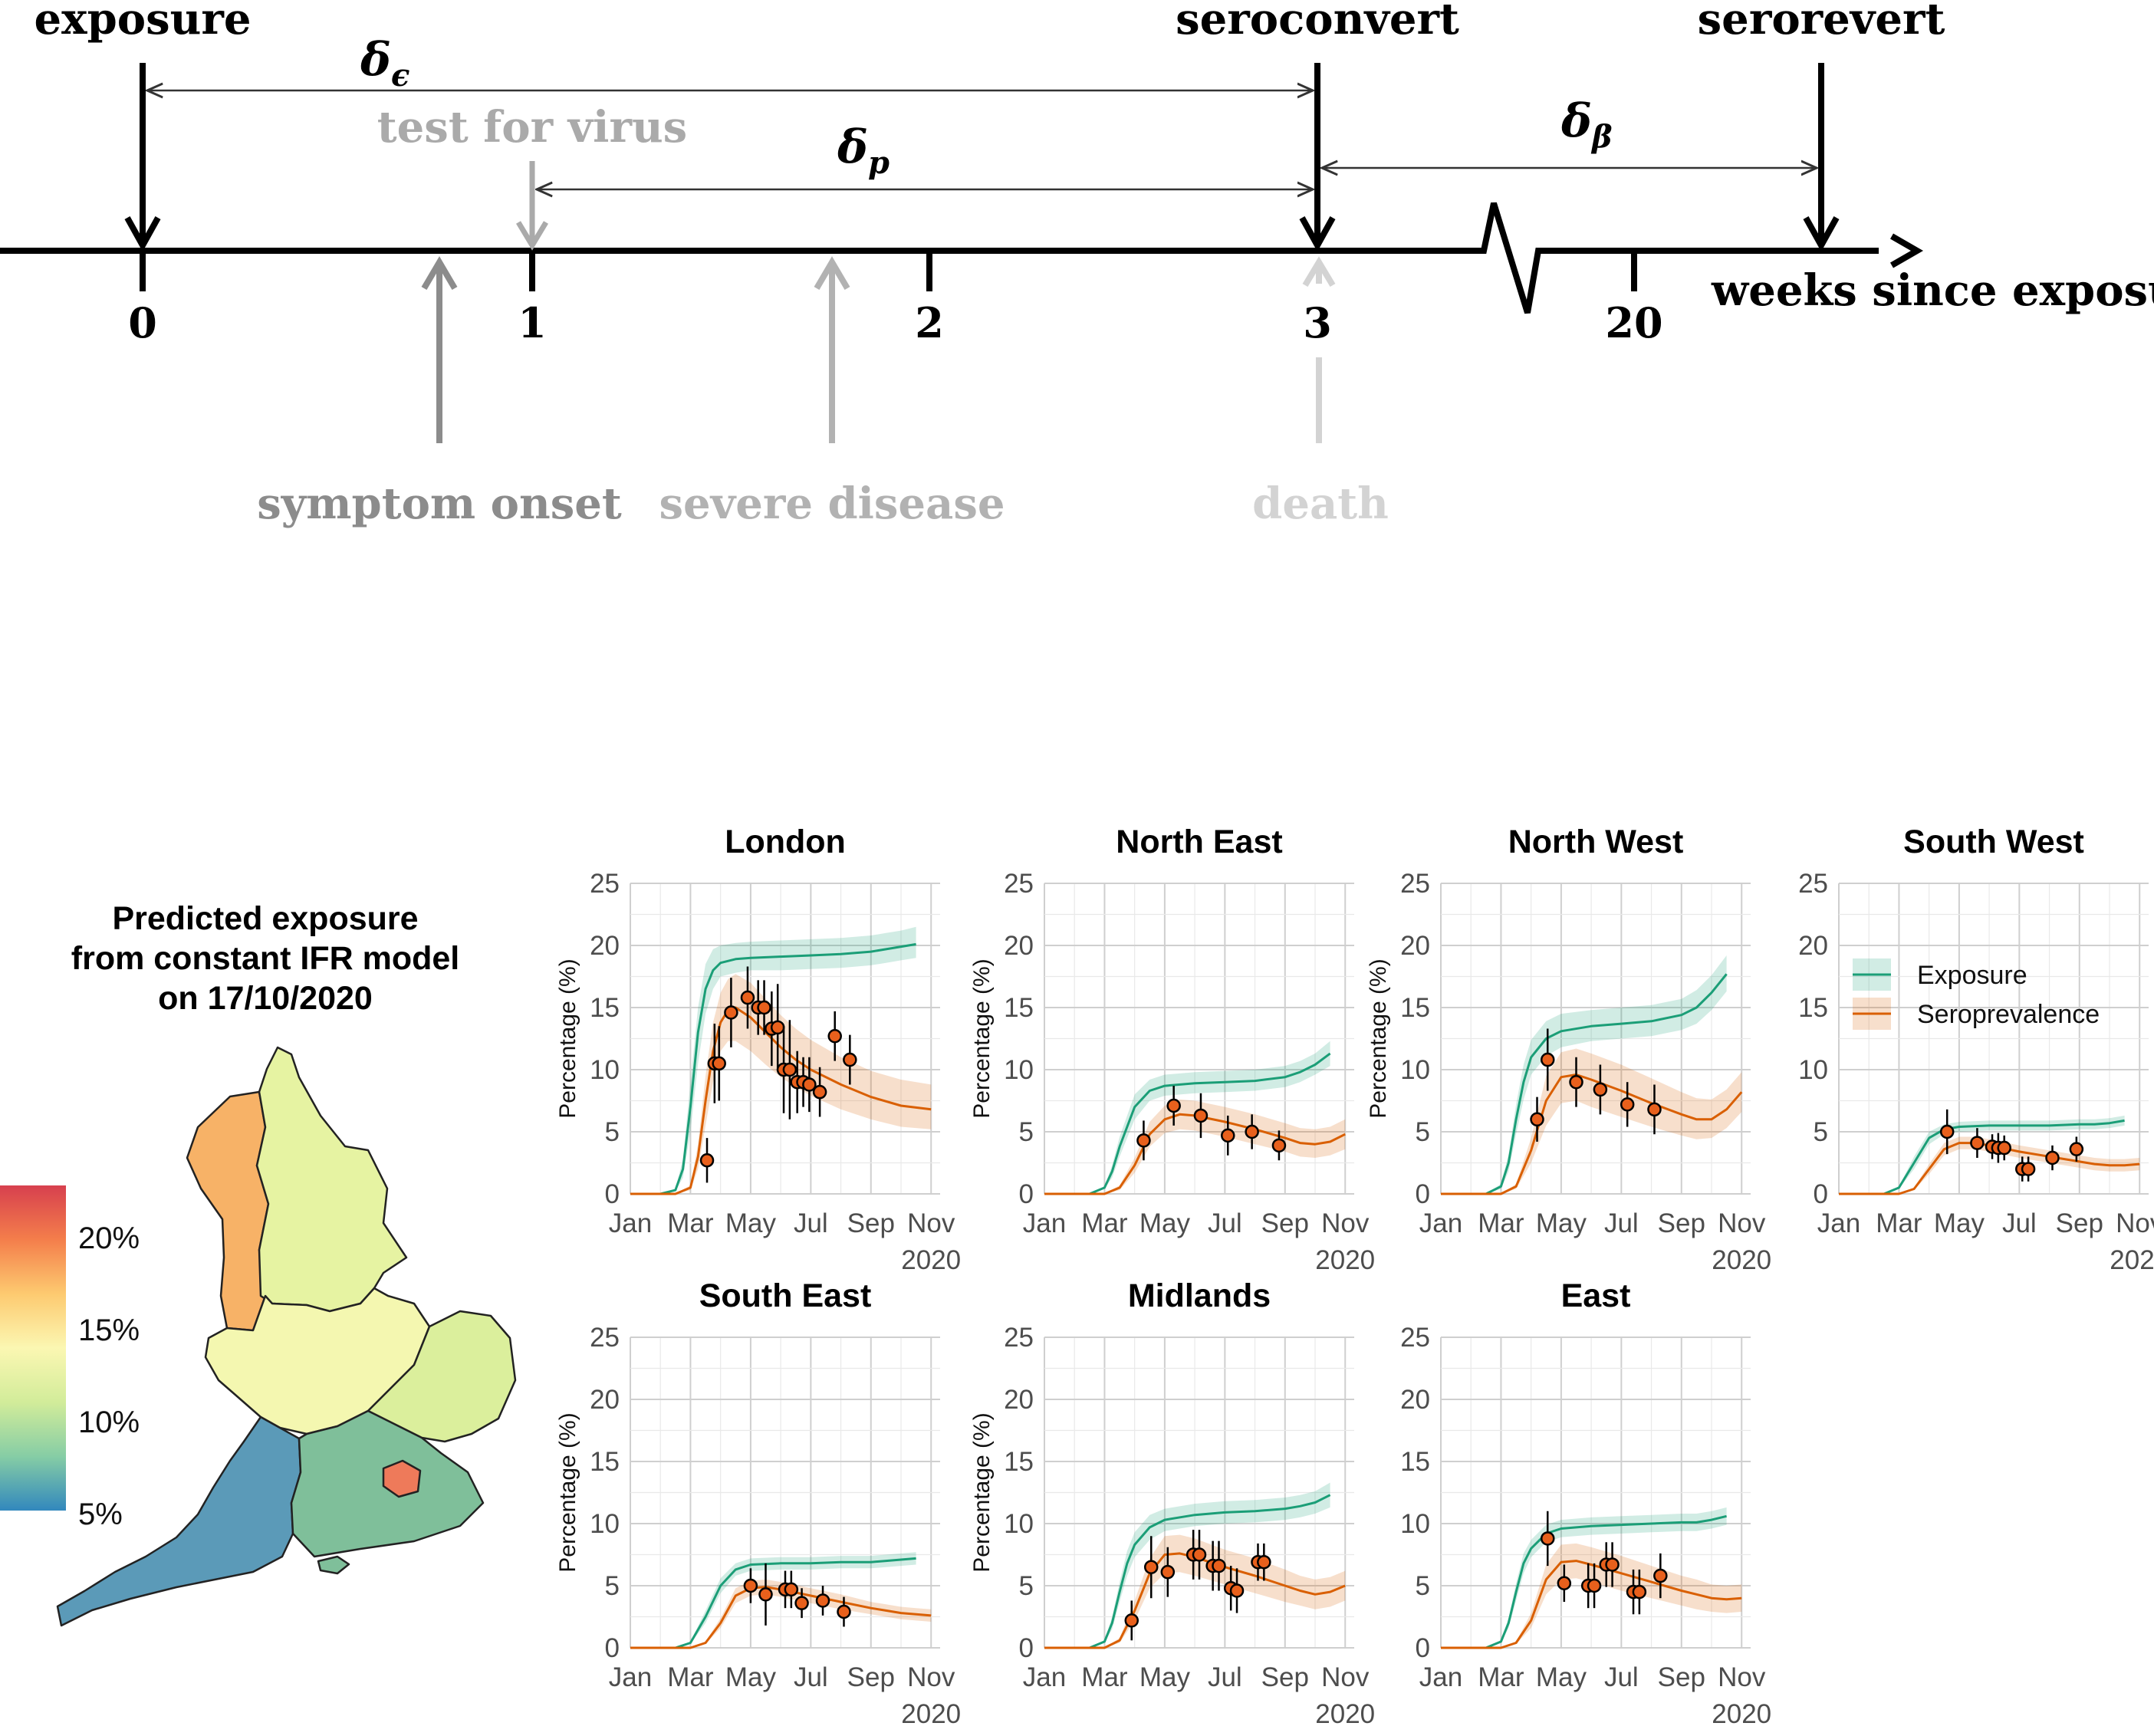 This screenshot has width=2154, height=1736. I want to click on timeline-tick-label-1: 1, so click(532, 322).